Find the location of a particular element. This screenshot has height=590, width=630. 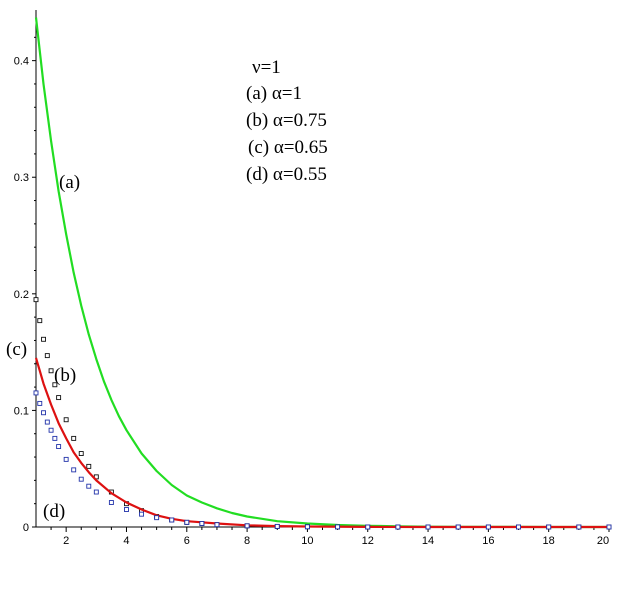

y-tick-label: 0.4 is located at coordinates (21, 62).